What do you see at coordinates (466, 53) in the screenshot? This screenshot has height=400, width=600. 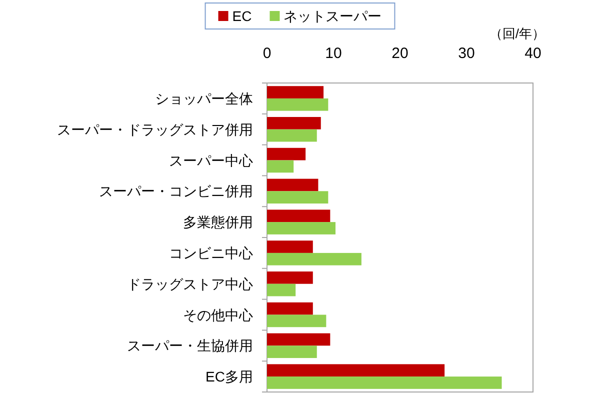 I see `x-tick-label: 30` at bounding box center [466, 53].